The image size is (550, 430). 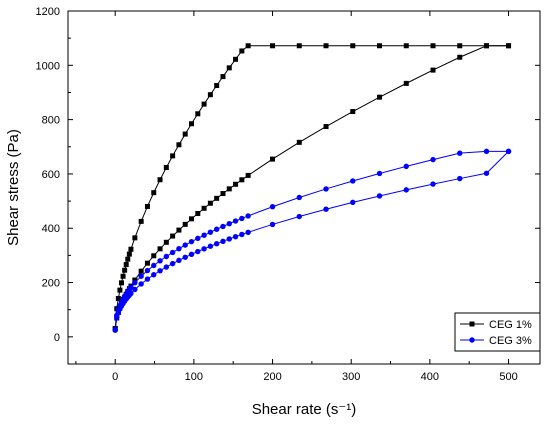 What do you see at coordinates (472, 324) in the screenshot?
I see `legend-marker-square` at bounding box center [472, 324].